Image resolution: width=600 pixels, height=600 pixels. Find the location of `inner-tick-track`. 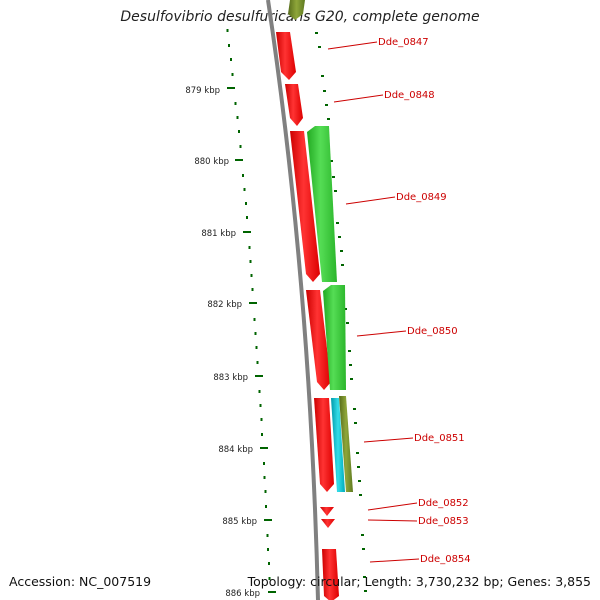

inner-tick-track is located at coordinates (341, 312).